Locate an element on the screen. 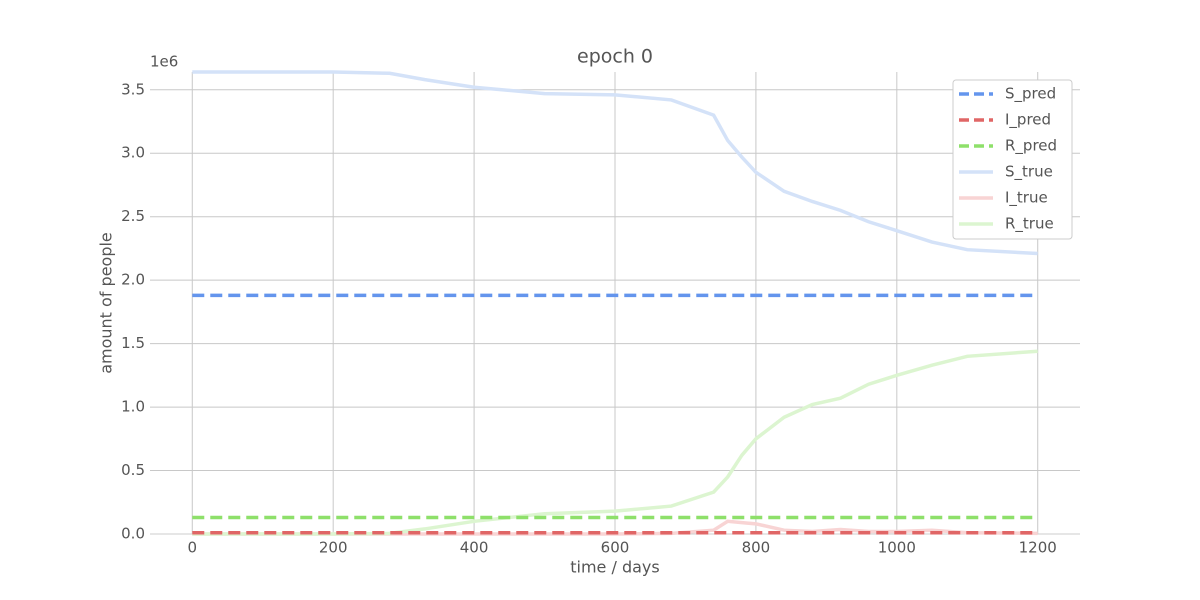 This screenshot has width=1200, height=600. y-tick-label: 2.5 is located at coordinates (133, 216).